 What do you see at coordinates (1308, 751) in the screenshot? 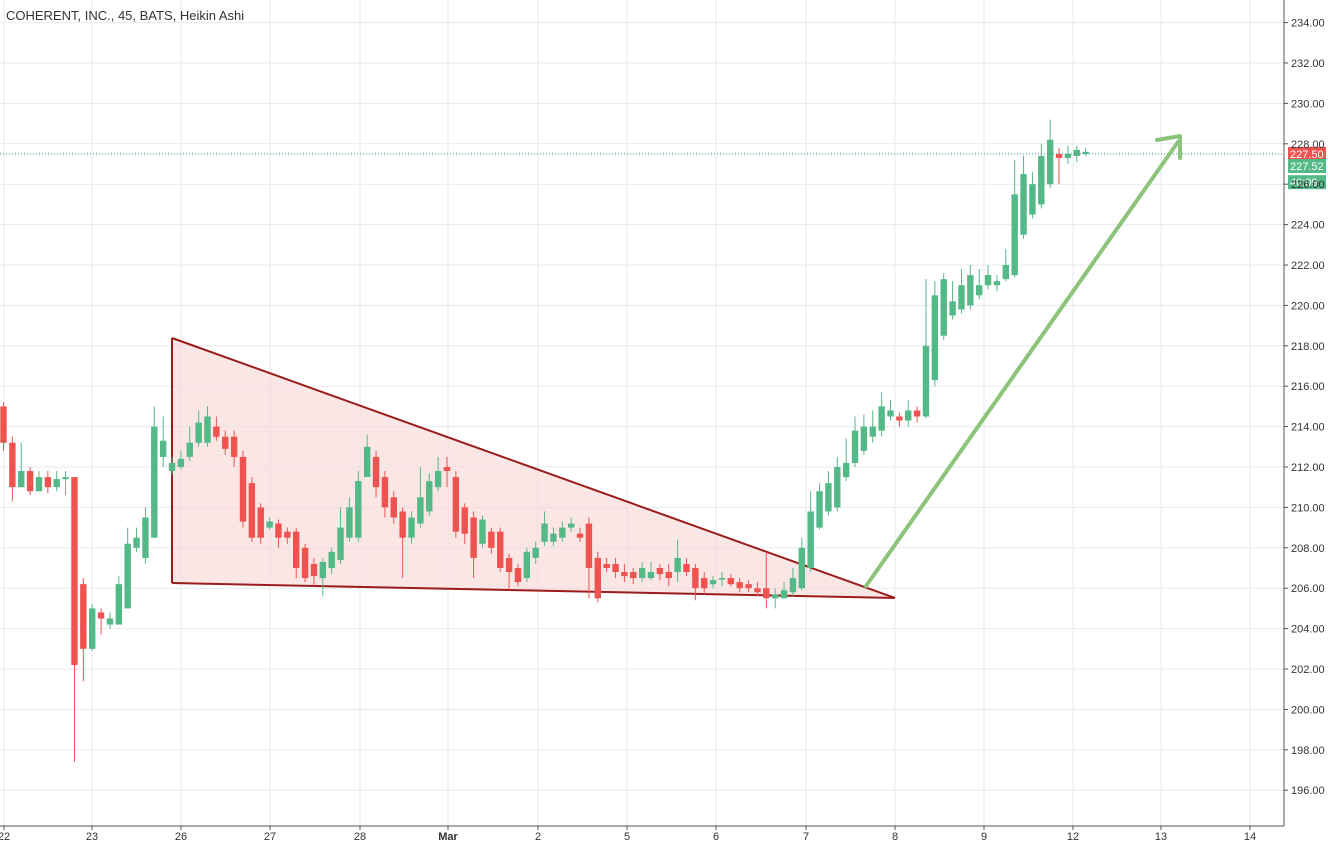
I see `price-tick-label: 198.00` at bounding box center [1308, 751].